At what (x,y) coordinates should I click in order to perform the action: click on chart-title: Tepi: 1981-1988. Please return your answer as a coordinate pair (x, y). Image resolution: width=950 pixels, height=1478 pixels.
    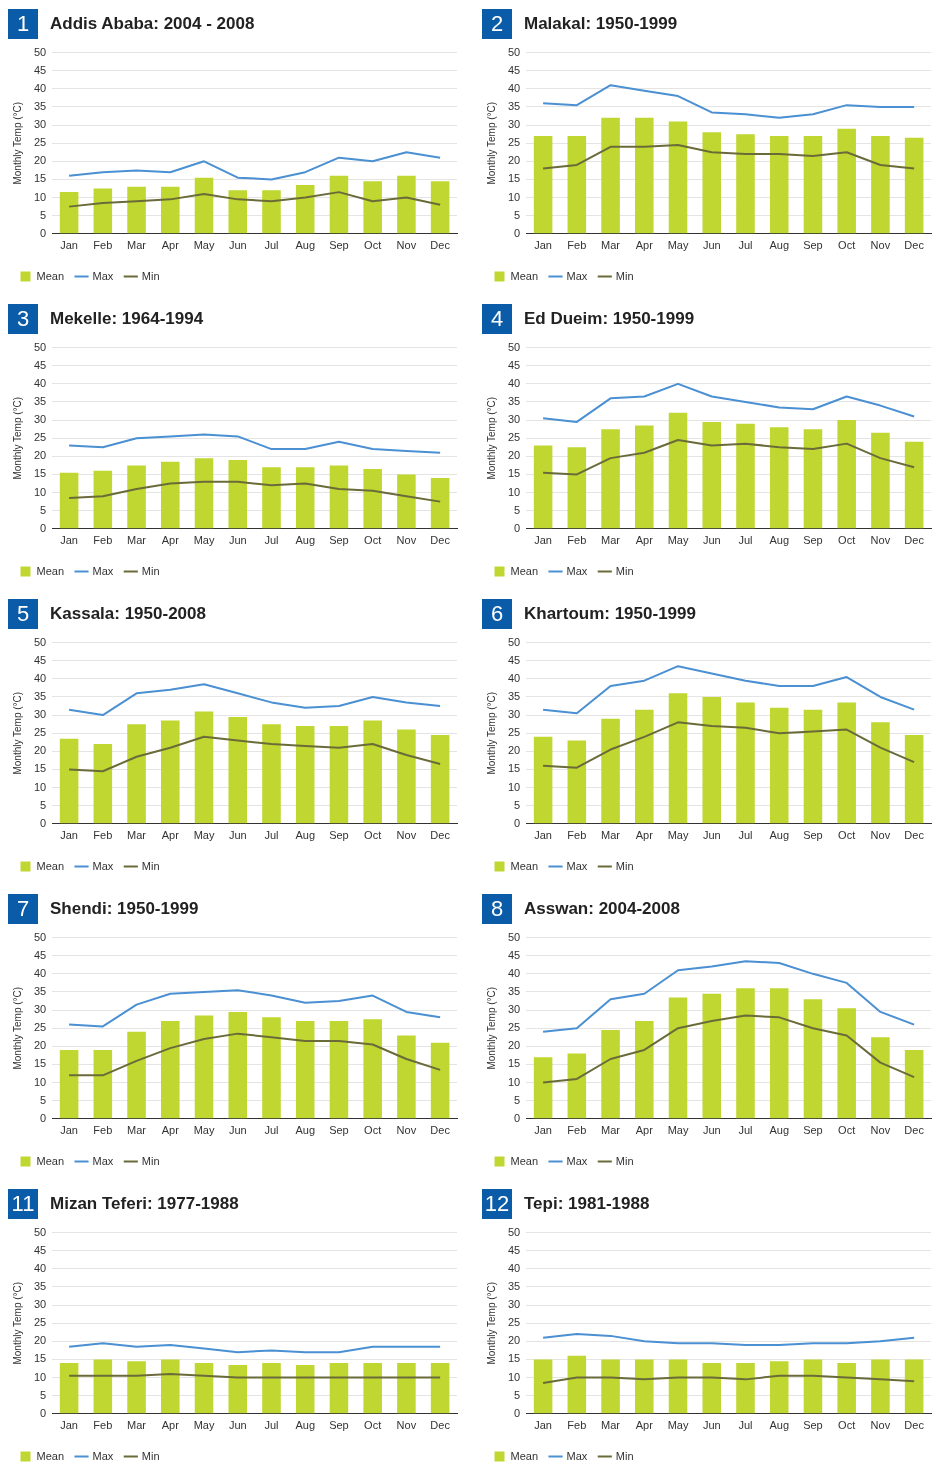
    Looking at the image, I should click on (587, 1204).